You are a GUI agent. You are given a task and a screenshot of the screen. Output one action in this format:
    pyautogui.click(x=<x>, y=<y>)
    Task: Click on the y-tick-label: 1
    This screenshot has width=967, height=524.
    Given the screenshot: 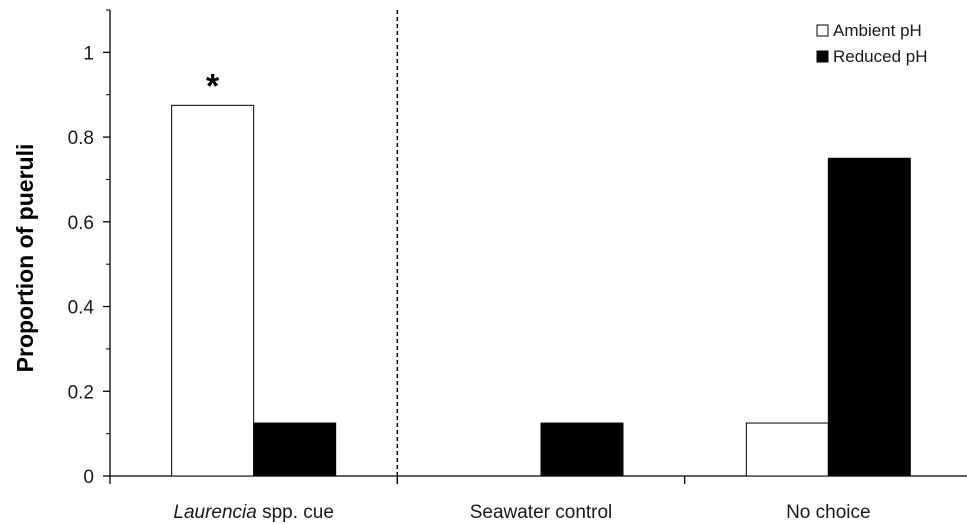 What is the action you would take?
    pyautogui.click(x=88, y=53)
    